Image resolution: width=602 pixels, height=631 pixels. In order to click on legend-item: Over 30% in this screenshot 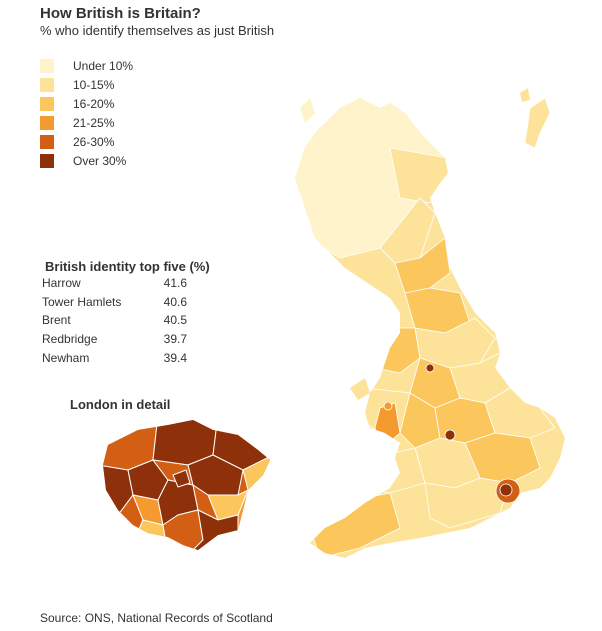, I will do `click(86, 160)`.